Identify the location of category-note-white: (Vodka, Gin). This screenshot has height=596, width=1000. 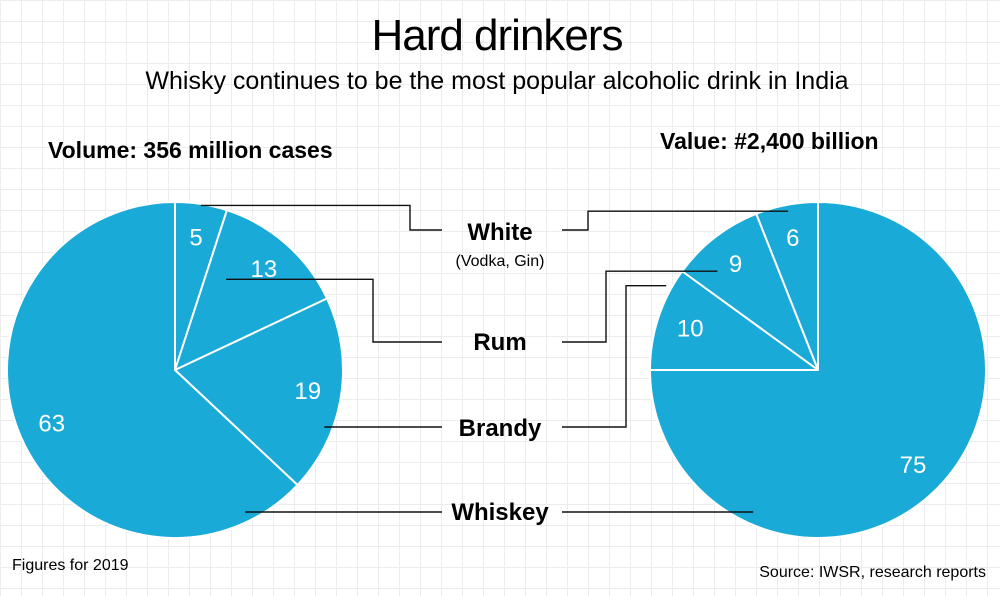
(500, 261).